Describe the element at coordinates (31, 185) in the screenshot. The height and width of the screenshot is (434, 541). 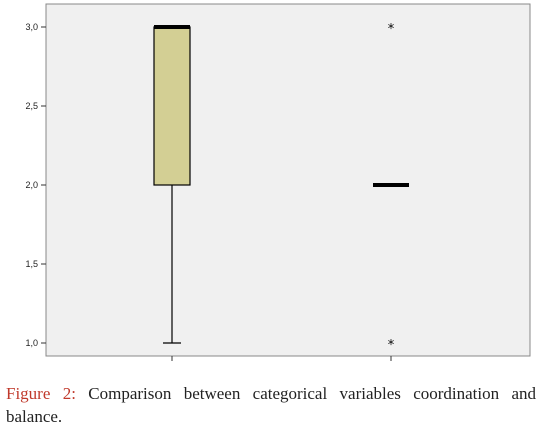
I see `y-tick-label: 2,0` at that location.